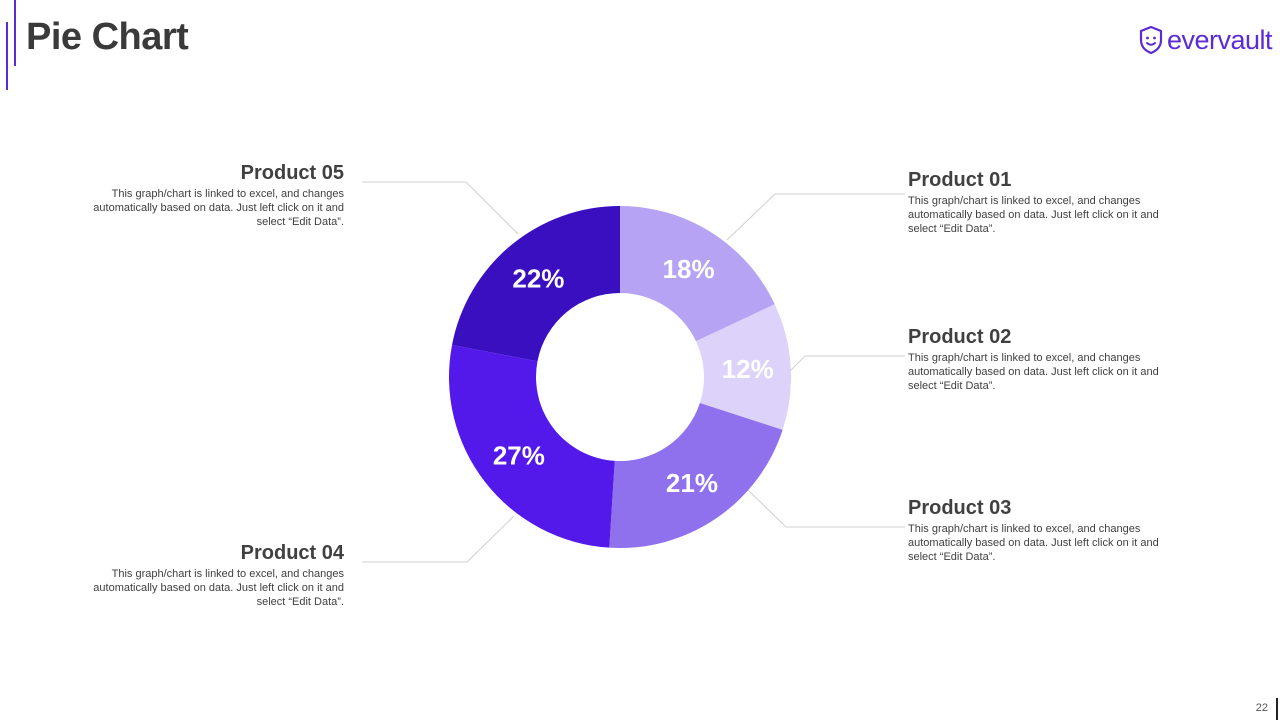 The width and height of the screenshot is (1280, 720). What do you see at coordinates (1151, 40) in the screenshot?
I see `shield-face-icon` at bounding box center [1151, 40].